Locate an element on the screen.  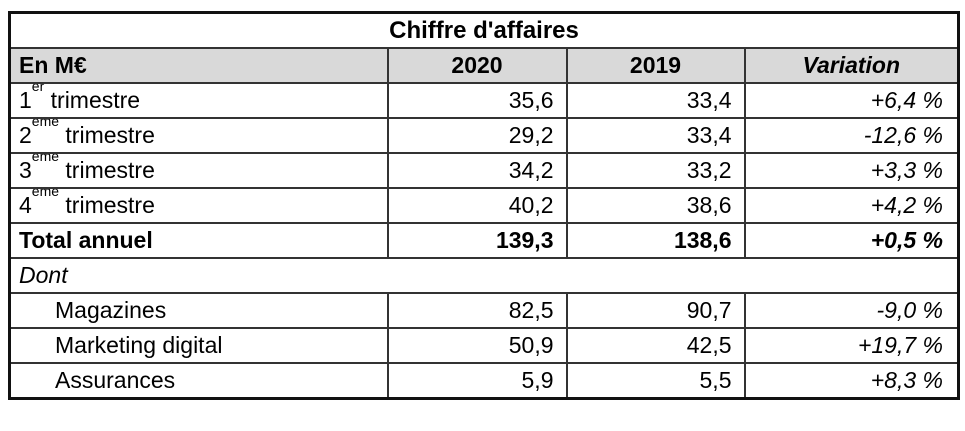
ordinal-suffix: er is located at coordinates (38, 89).